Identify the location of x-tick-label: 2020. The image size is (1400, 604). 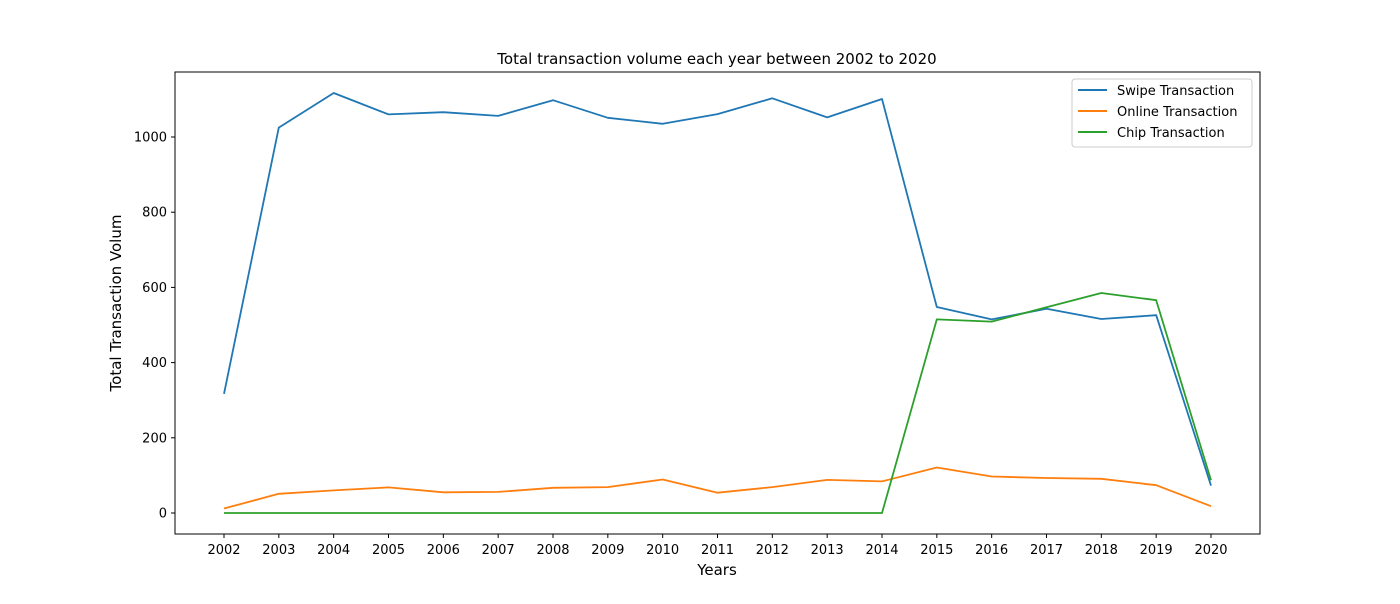
(1210, 550).